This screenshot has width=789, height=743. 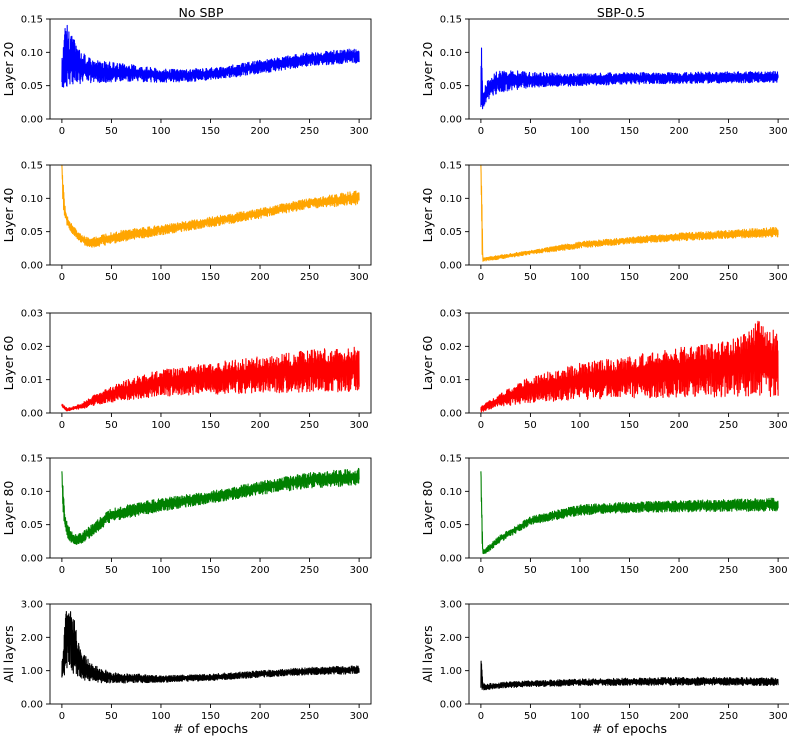 What do you see at coordinates (309, 131) in the screenshot?
I see `x-tick-label-no-sbp-layer-20-5: 250` at bounding box center [309, 131].